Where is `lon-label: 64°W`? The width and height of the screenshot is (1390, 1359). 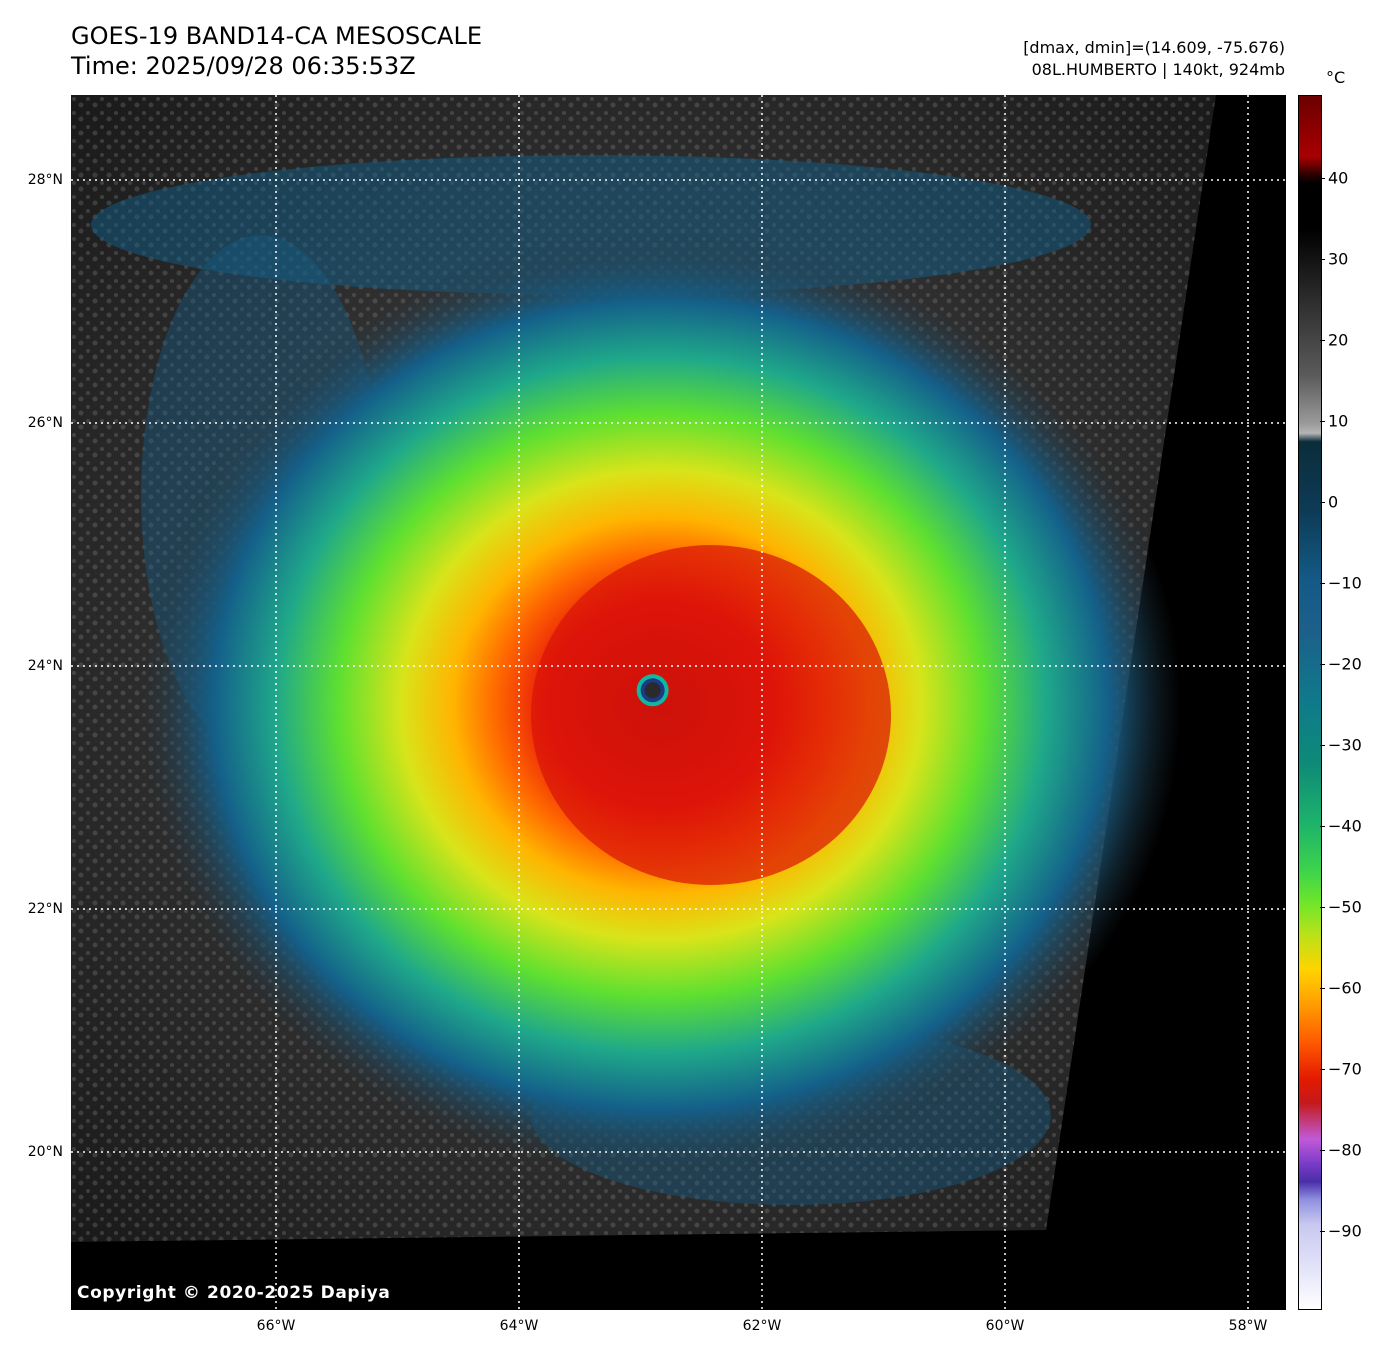
lon-label: 64°W is located at coordinates (519, 1326).